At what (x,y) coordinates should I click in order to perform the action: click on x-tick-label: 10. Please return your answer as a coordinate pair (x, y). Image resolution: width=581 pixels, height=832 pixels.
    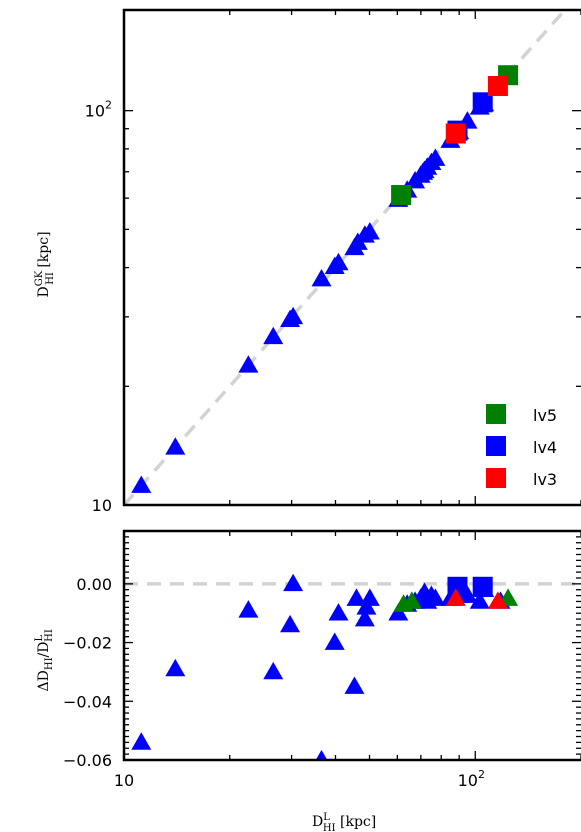
    Looking at the image, I should click on (124, 780).